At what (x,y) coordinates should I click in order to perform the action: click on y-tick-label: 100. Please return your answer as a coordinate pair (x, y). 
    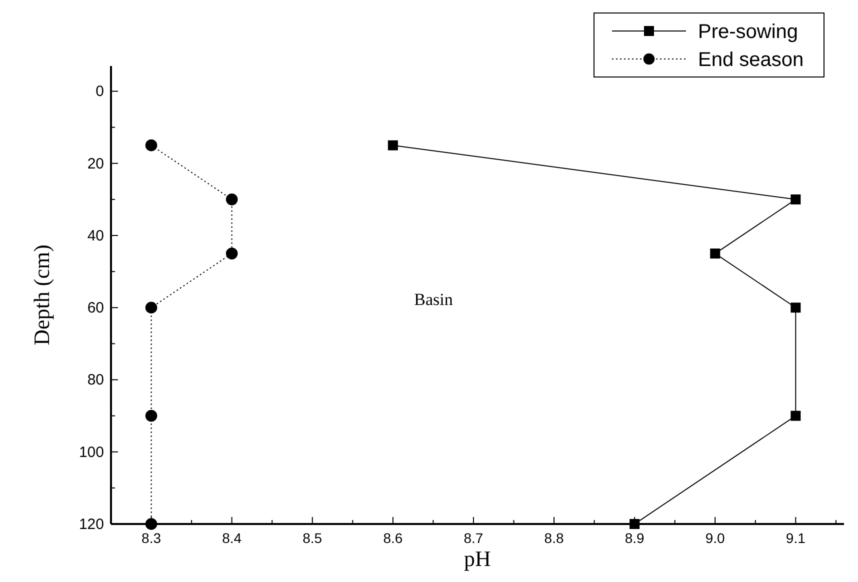
    Looking at the image, I should click on (91, 452).